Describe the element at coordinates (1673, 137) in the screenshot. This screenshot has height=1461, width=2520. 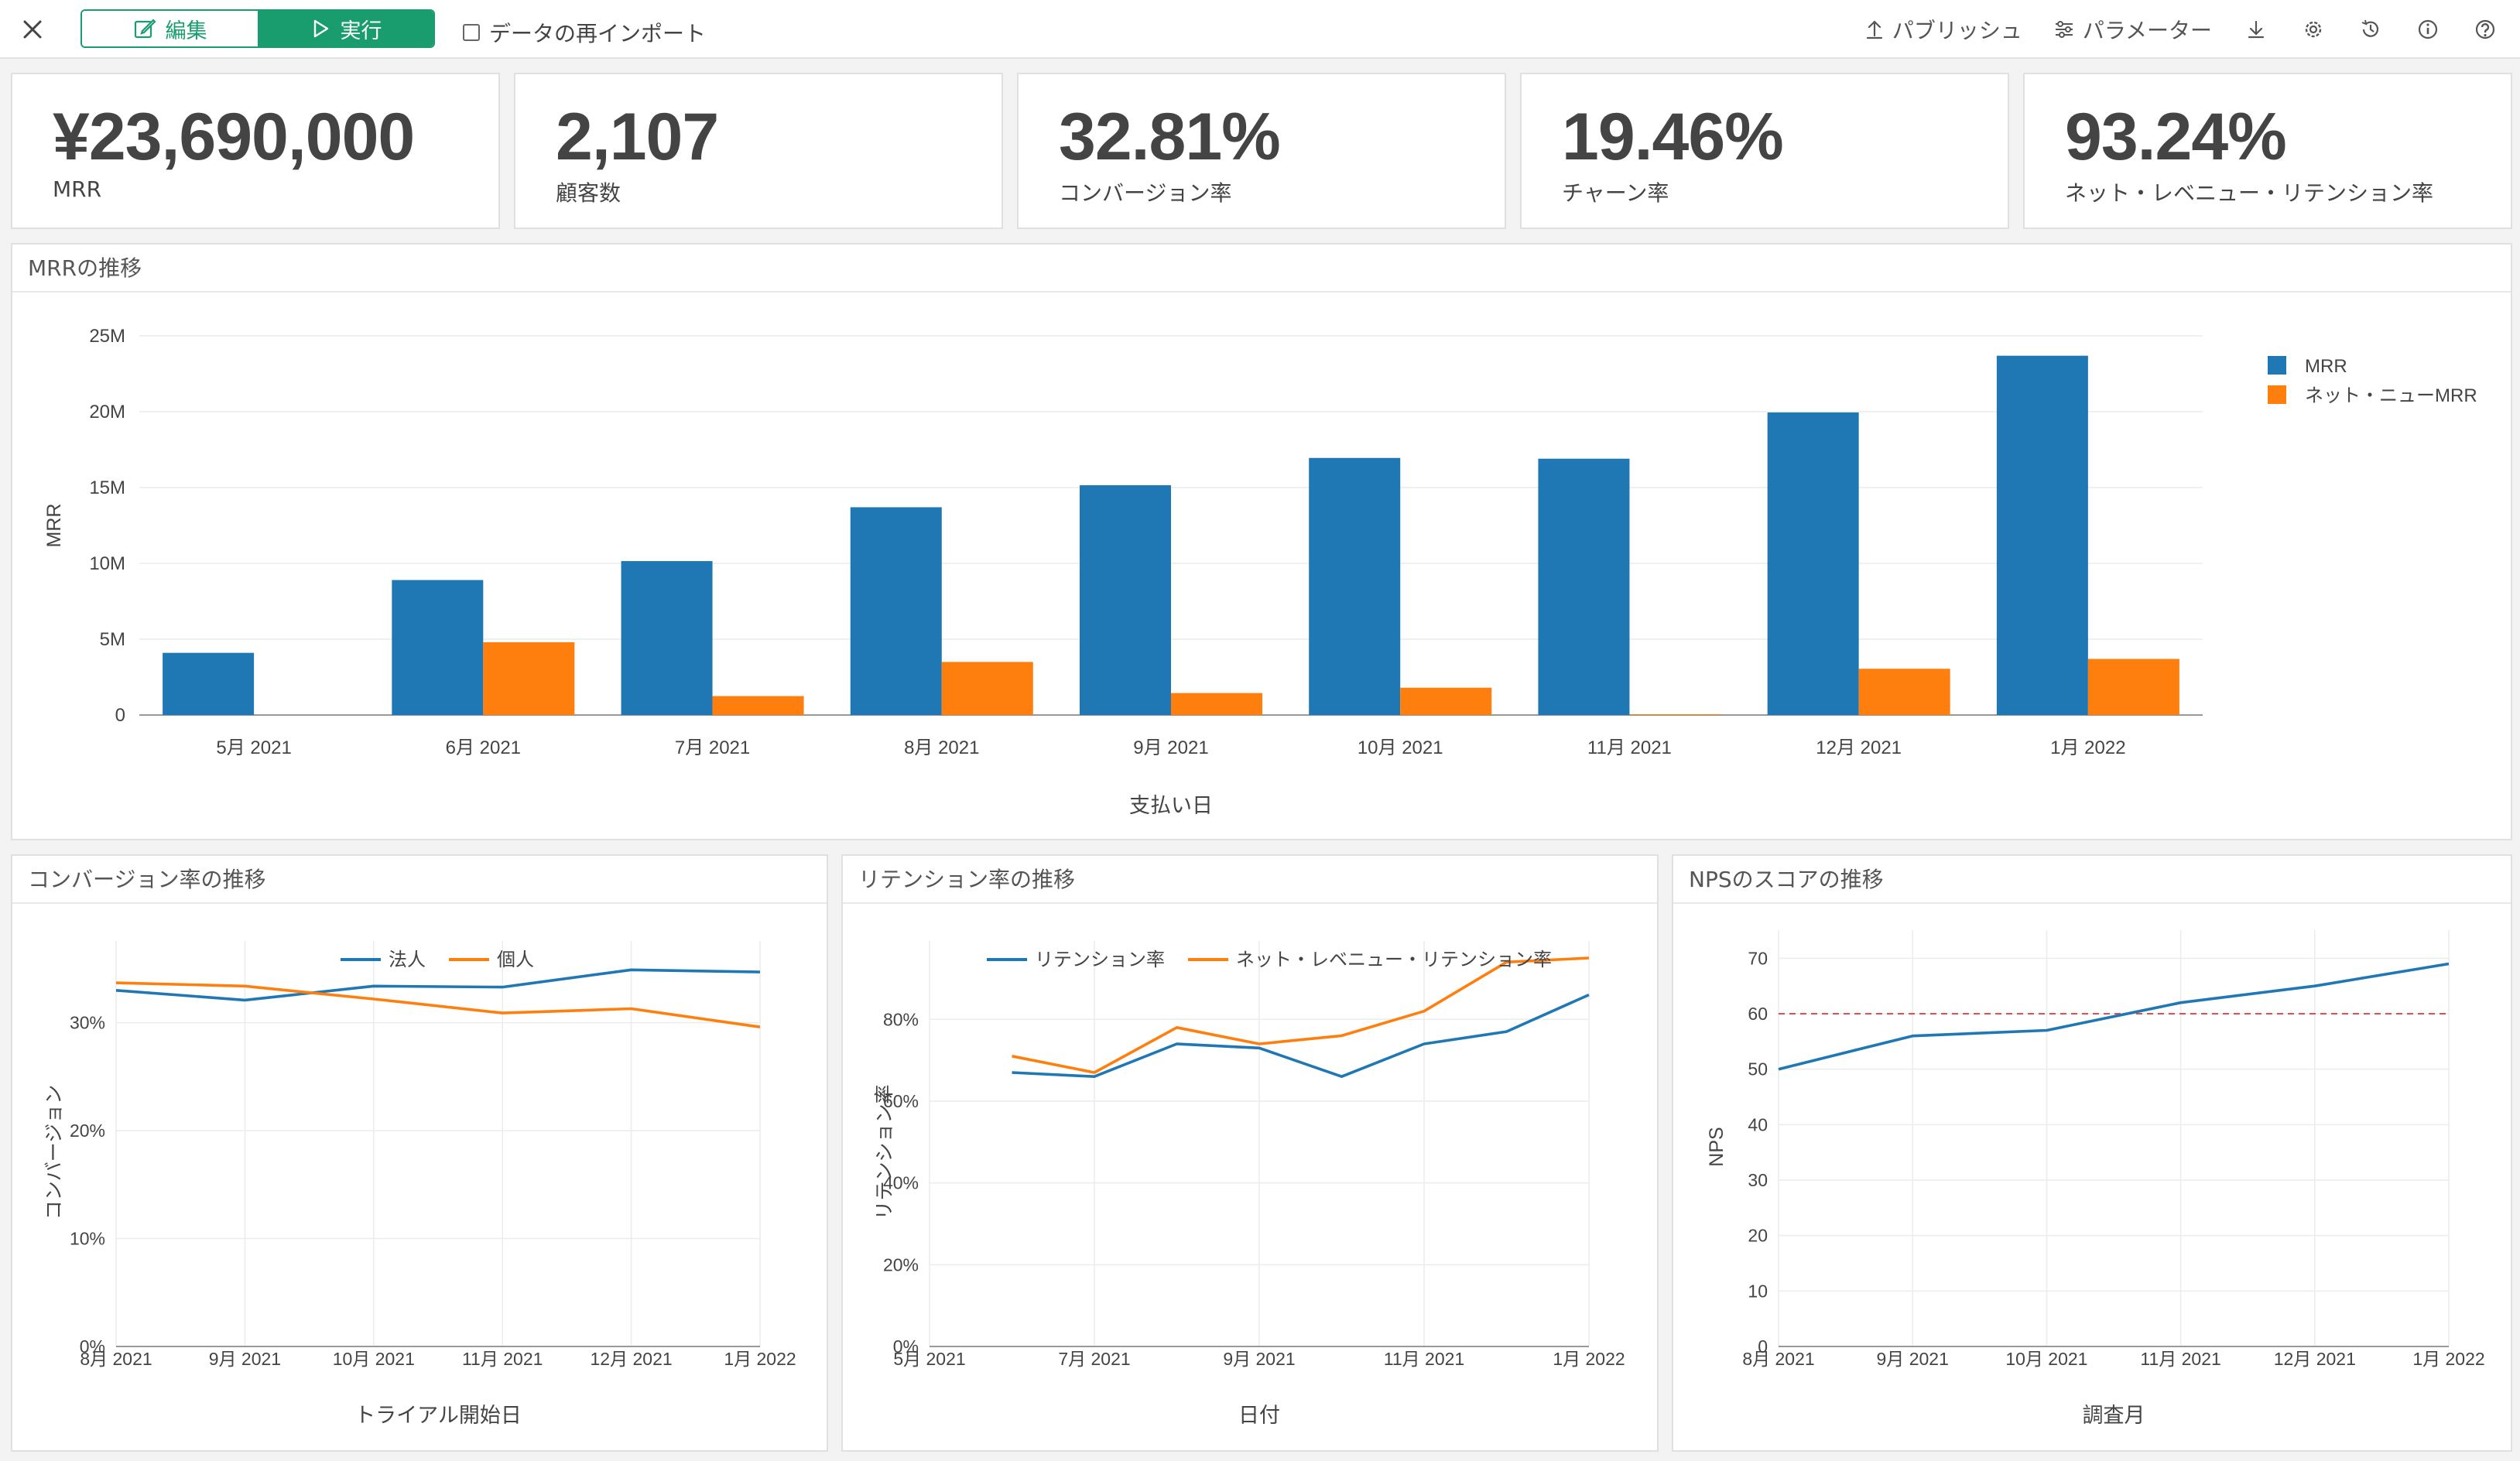
I see `kpi-value: 19.46%` at that location.